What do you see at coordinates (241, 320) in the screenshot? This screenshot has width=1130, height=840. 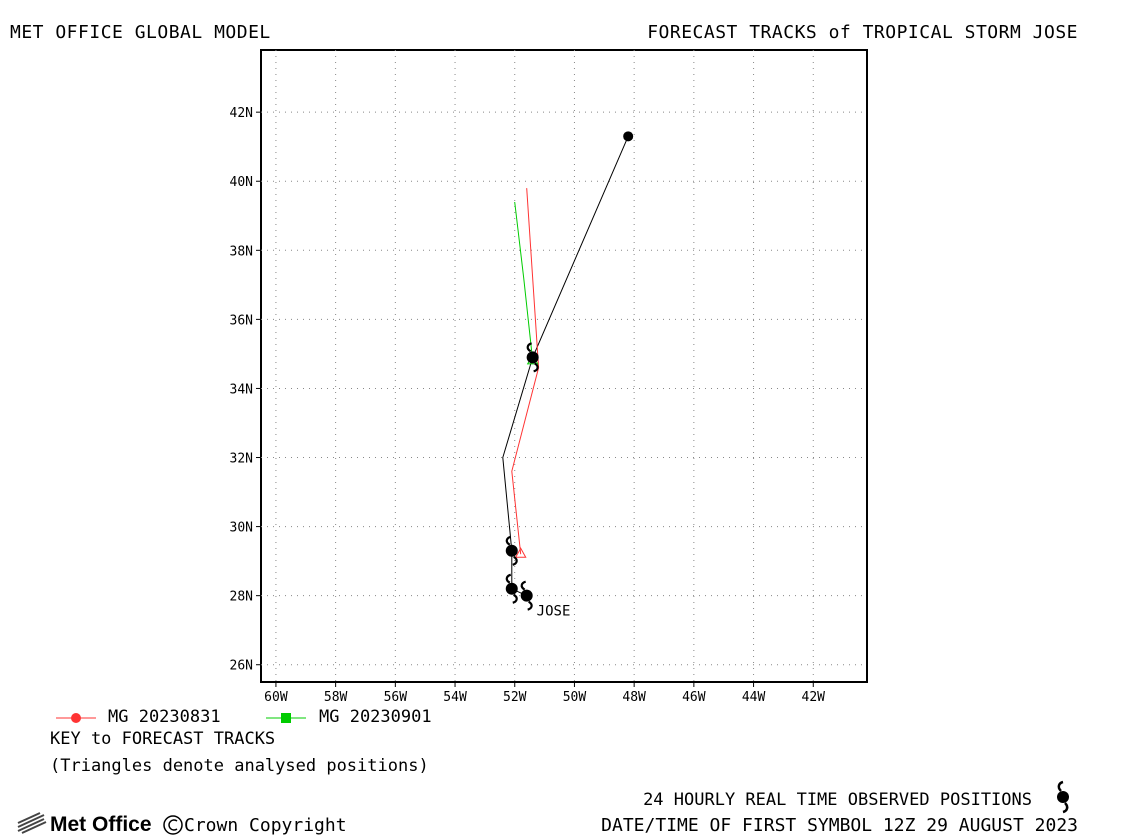 I see `y-tick-label: 36N` at bounding box center [241, 320].